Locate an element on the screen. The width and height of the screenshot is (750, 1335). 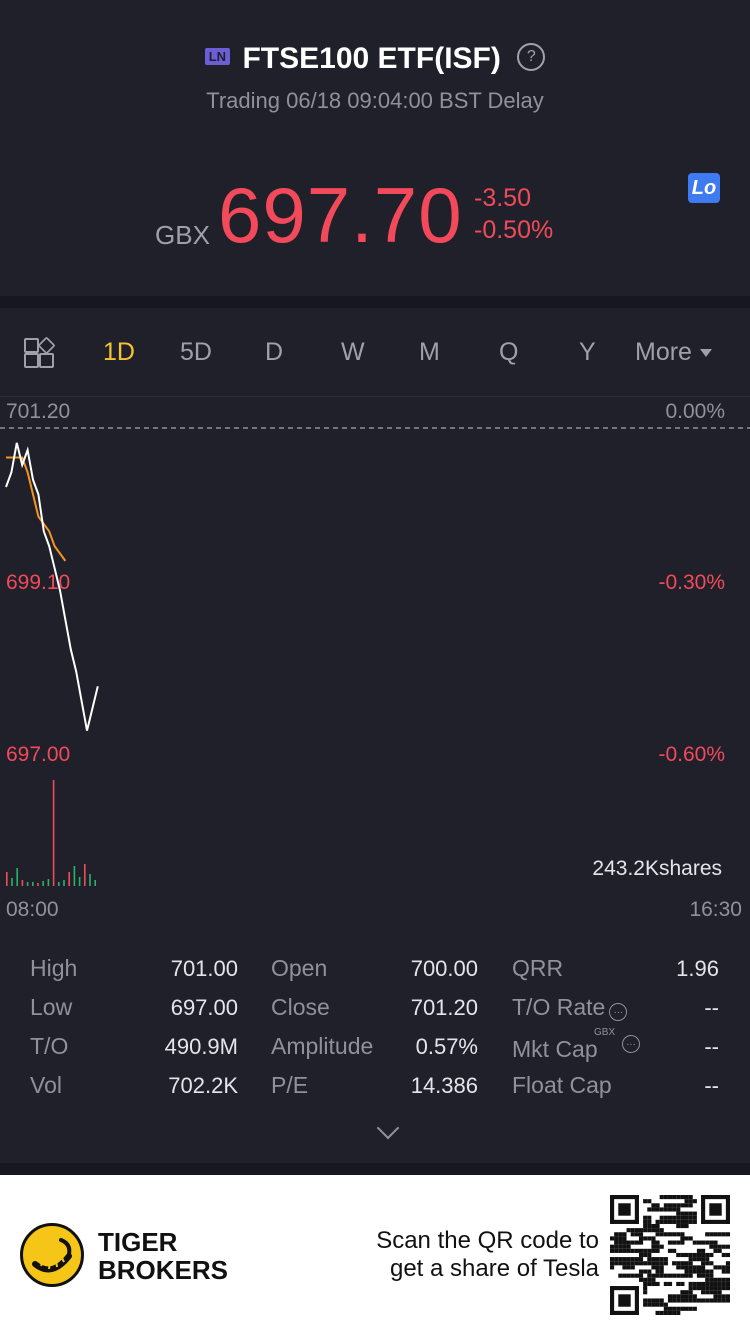
stat-qrr-value: 1.96 is located at coordinates (697, 968).